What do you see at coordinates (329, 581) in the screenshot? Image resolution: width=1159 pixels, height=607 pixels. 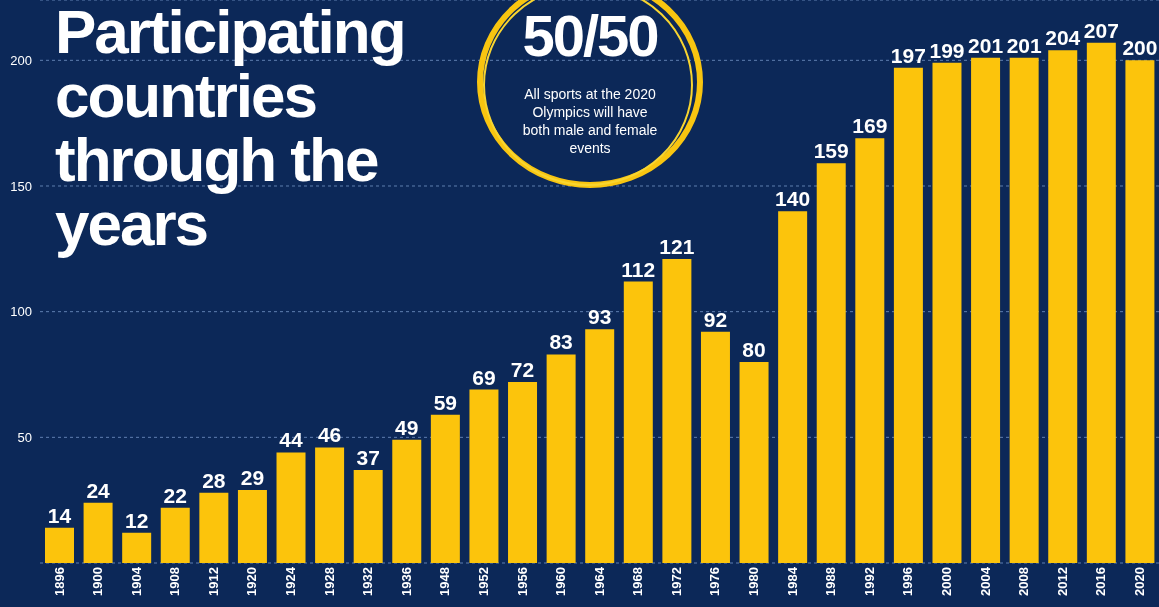 I see `x-tick-label: 1928` at bounding box center [329, 581].